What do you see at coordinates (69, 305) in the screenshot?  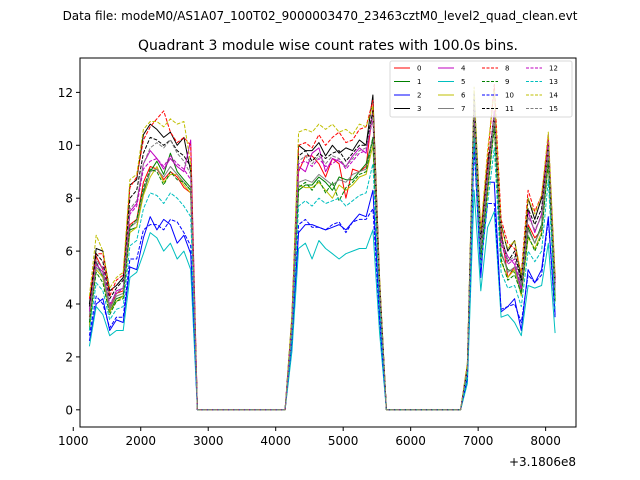 I see `y-tick-label: 4` at bounding box center [69, 305].